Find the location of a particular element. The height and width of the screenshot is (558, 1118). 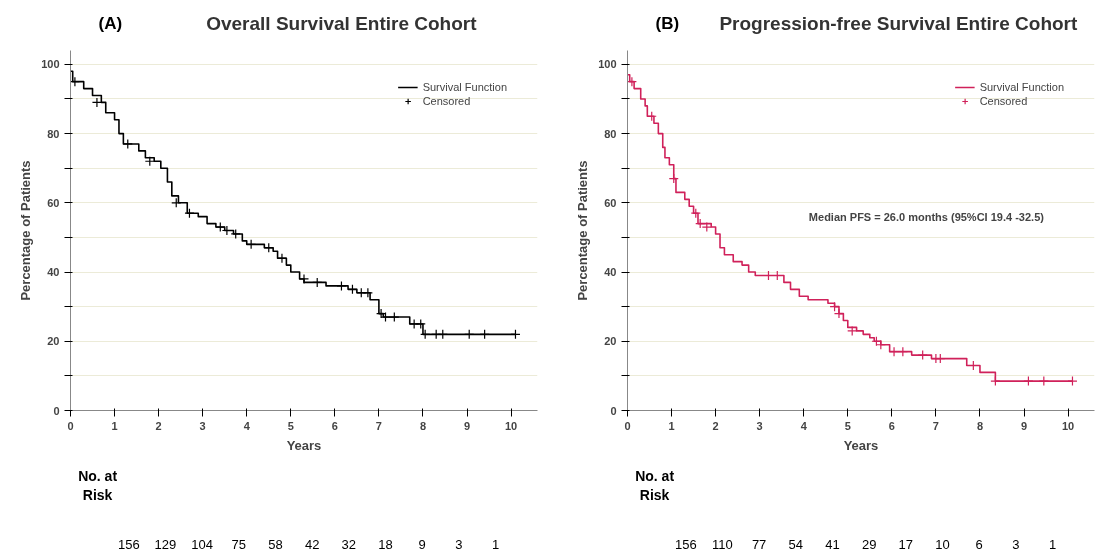

text: 110 is located at coordinates (722, 545).